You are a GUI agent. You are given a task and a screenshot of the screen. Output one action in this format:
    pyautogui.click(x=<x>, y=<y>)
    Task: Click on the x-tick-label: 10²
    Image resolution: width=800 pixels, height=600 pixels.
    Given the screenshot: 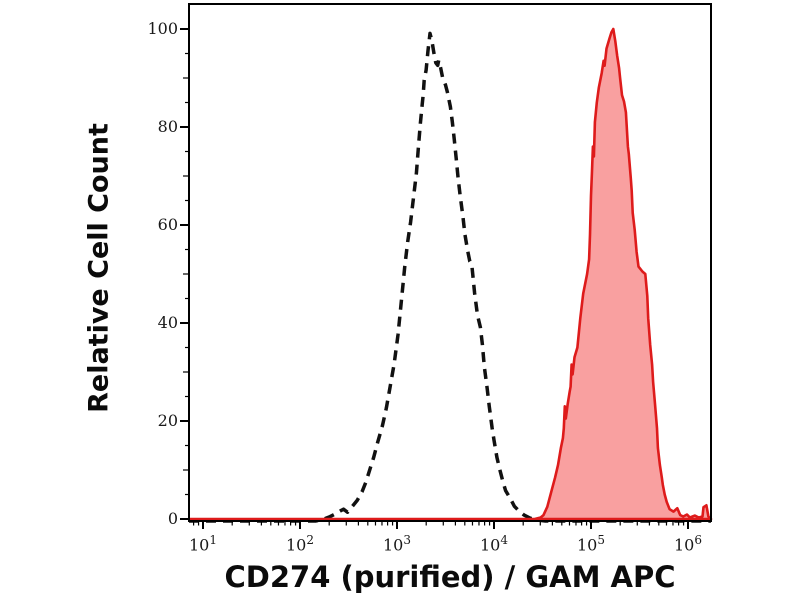 What is the action you would take?
    pyautogui.click(x=300, y=544)
    